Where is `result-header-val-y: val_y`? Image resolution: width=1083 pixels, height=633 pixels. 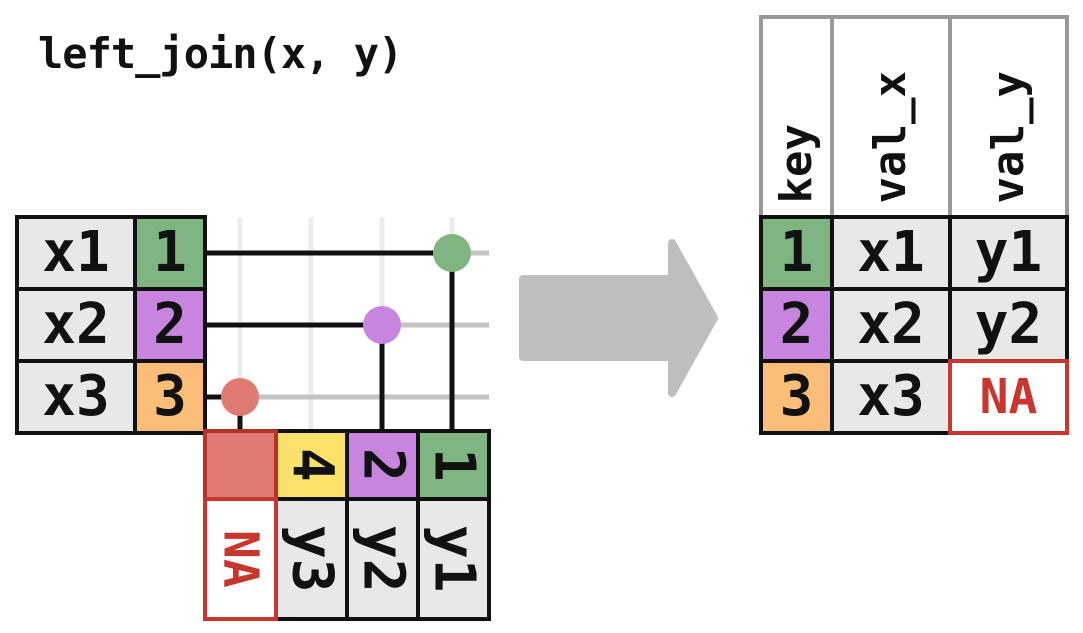 result-header-val-y: val_y is located at coordinates (1008, 117).